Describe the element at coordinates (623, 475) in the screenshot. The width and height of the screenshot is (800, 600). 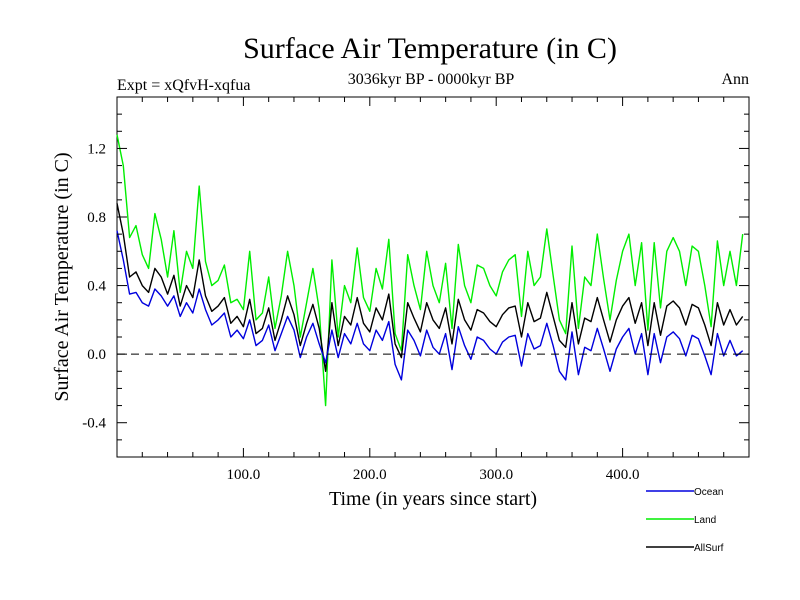
I see `x-tick-label: 400.0` at that location.